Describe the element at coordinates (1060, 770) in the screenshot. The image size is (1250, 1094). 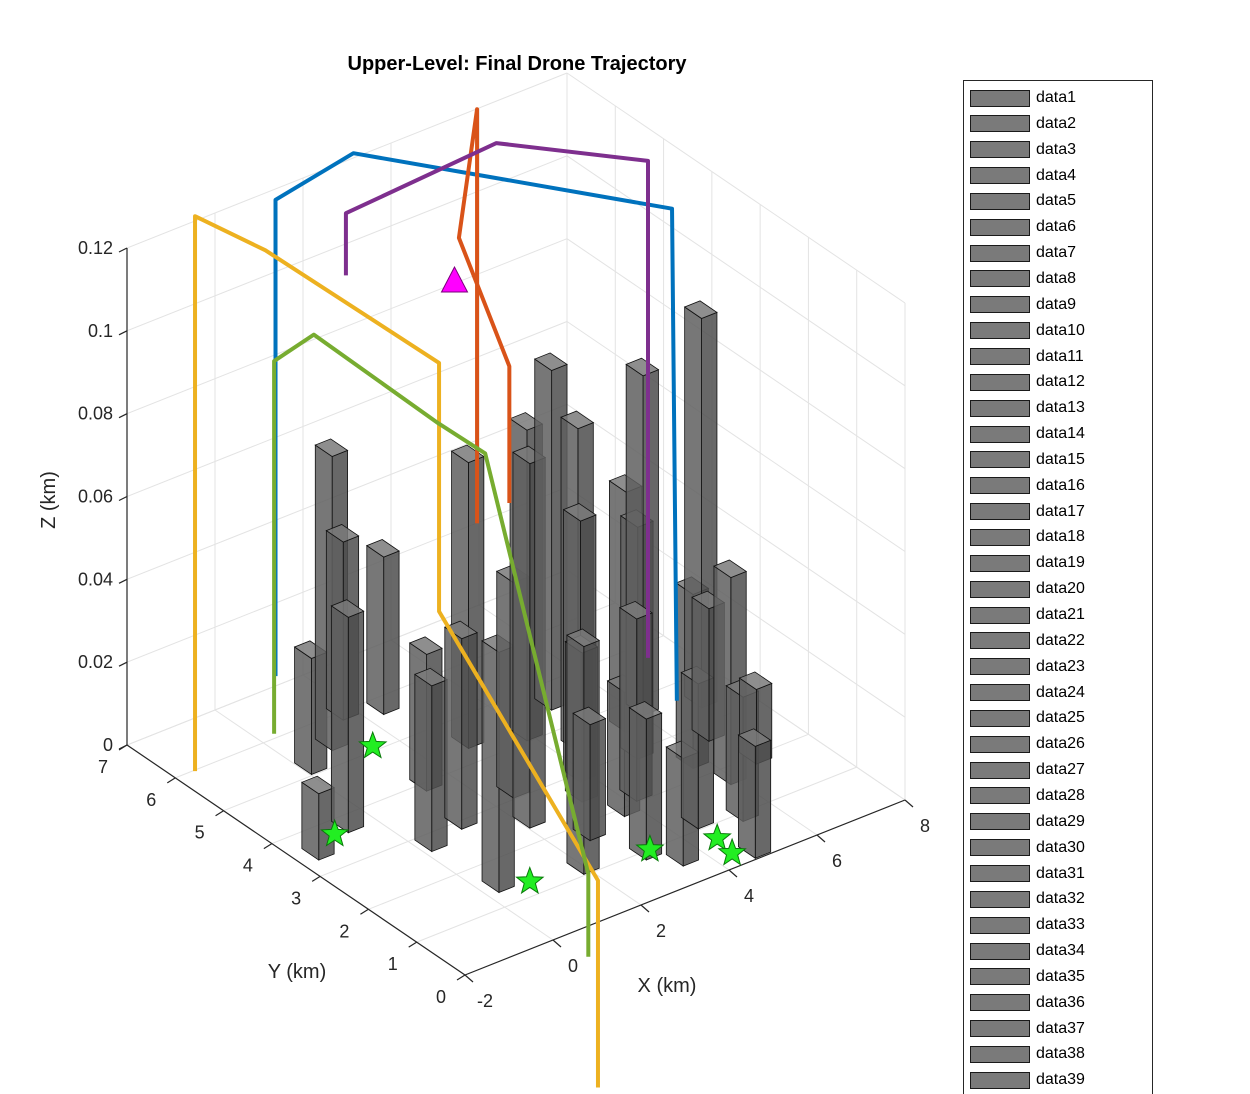
I see `legend-label: data27` at that location.